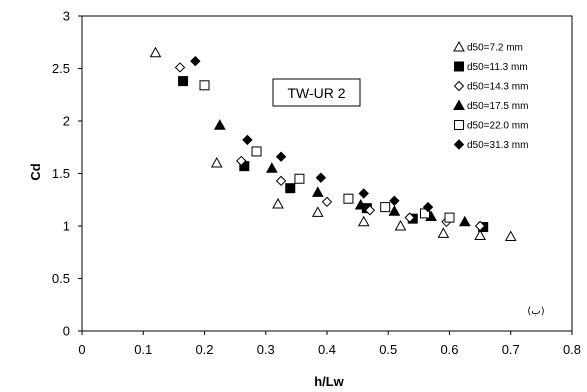  What do you see at coordinates (449, 349) in the screenshot?
I see `x-tick-label: 0.6` at bounding box center [449, 349].